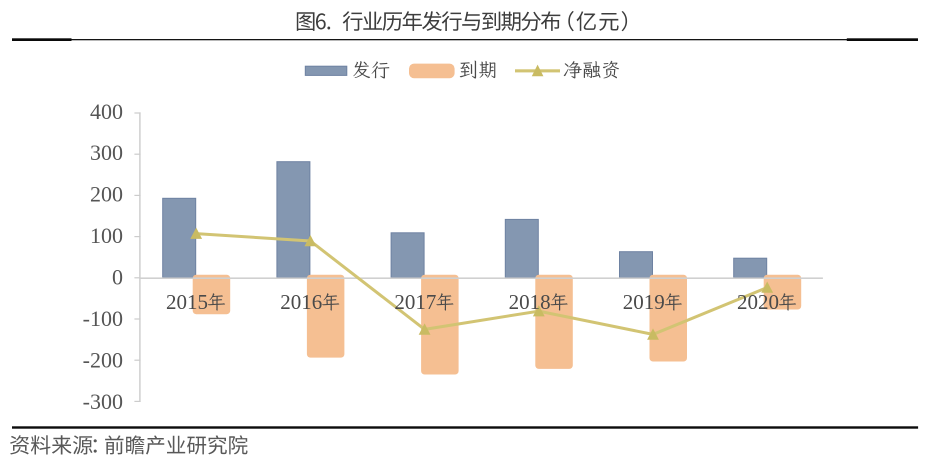 This screenshot has height=468, width=937. I want to click on svg-text: 200, so click(106, 194).